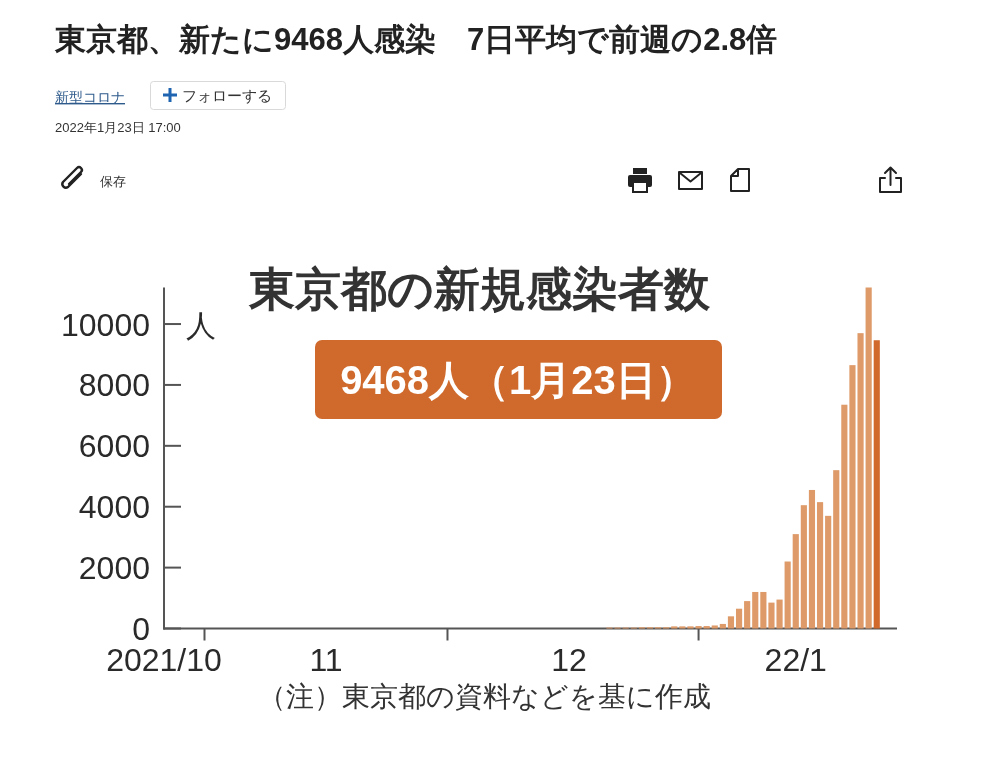 Image resolution: width=1005 pixels, height=761 pixels. What do you see at coordinates (201, 325) in the screenshot?
I see `y-axis-title: 人` at bounding box center [201, 325].